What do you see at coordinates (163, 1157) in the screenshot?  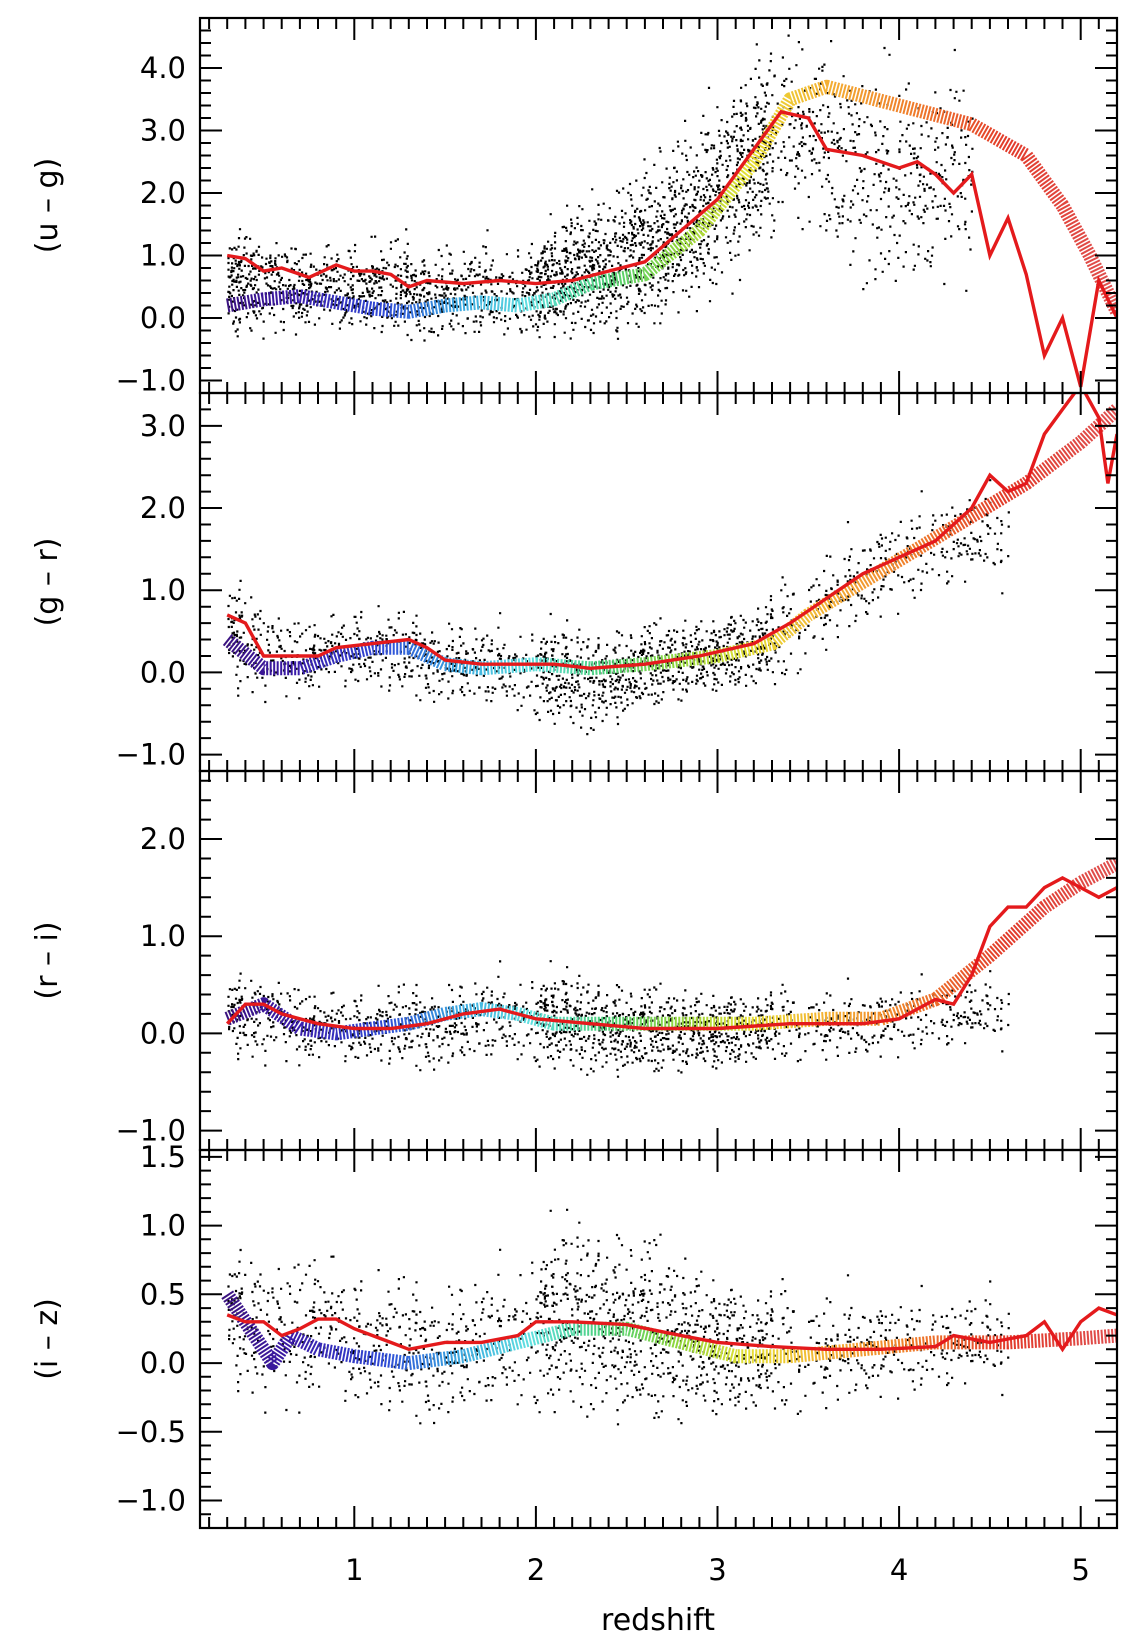 I see `y-tick-label: 1.5` at bounding box center [163, 1157].